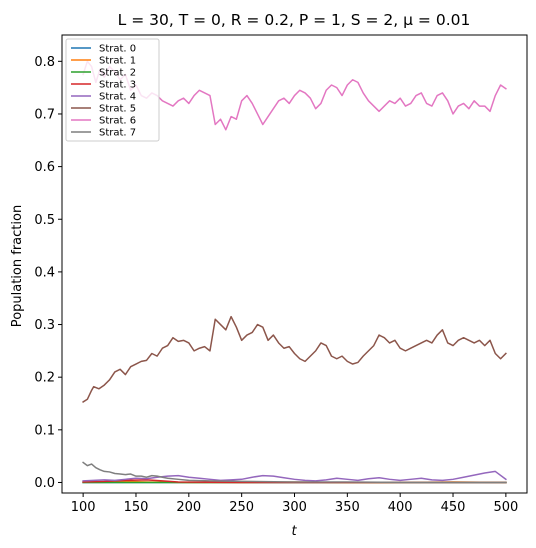 Image resolution: width=536 pixels, height=548 pixels. Describe the element at coordinates (44, 114) in the screenshot. I see `y-tick-label: 0.7` at that location.